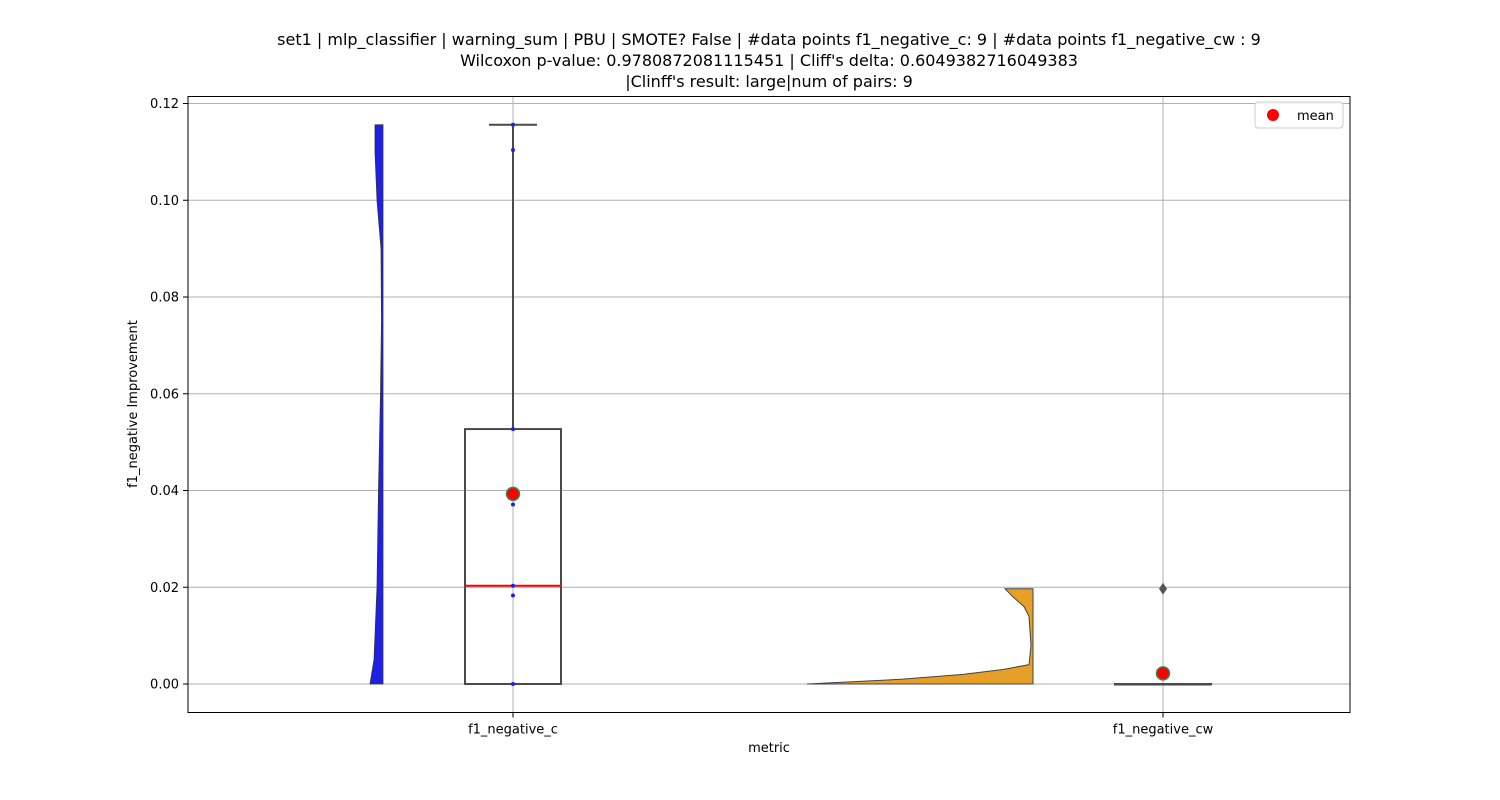  What do you see at coordinates (769, 748) in the screenshot?
I see `x-axis-label: metric` at bounding box center [769, 748].